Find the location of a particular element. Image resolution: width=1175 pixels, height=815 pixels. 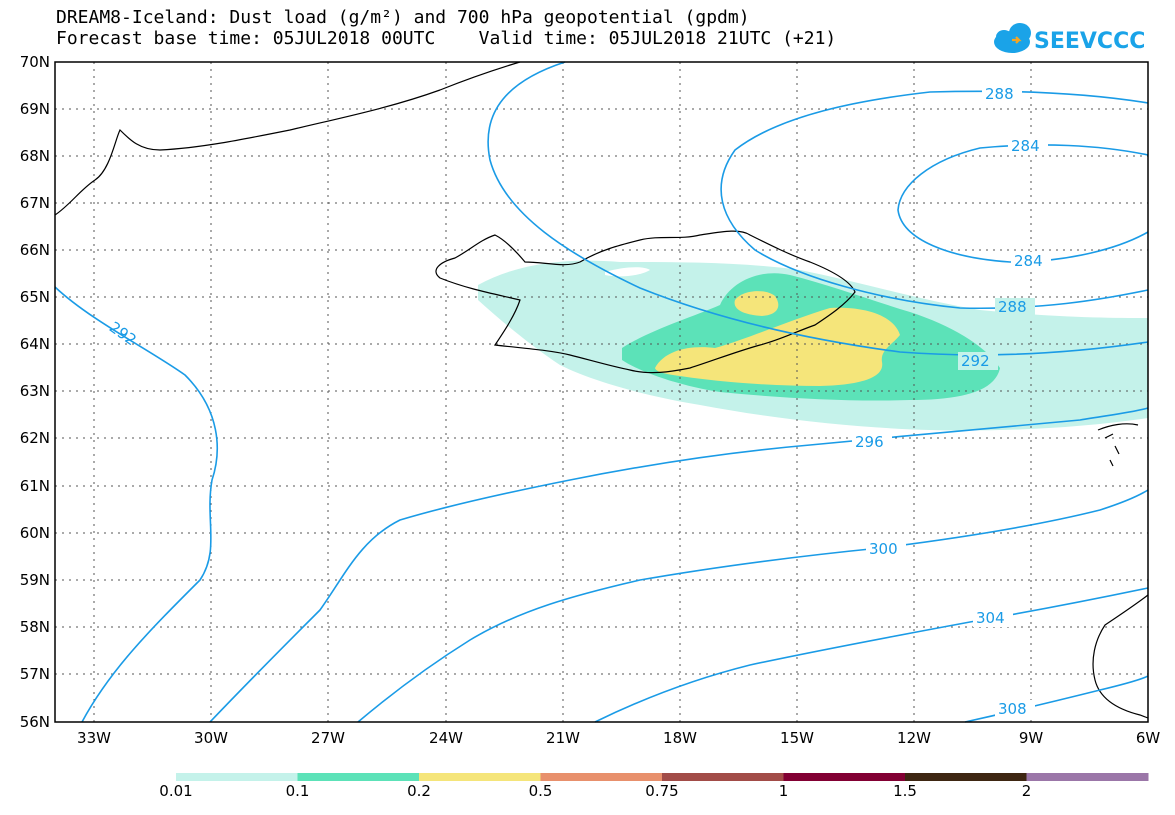

contour-label: 308 is located at coordinates (1012, 709).